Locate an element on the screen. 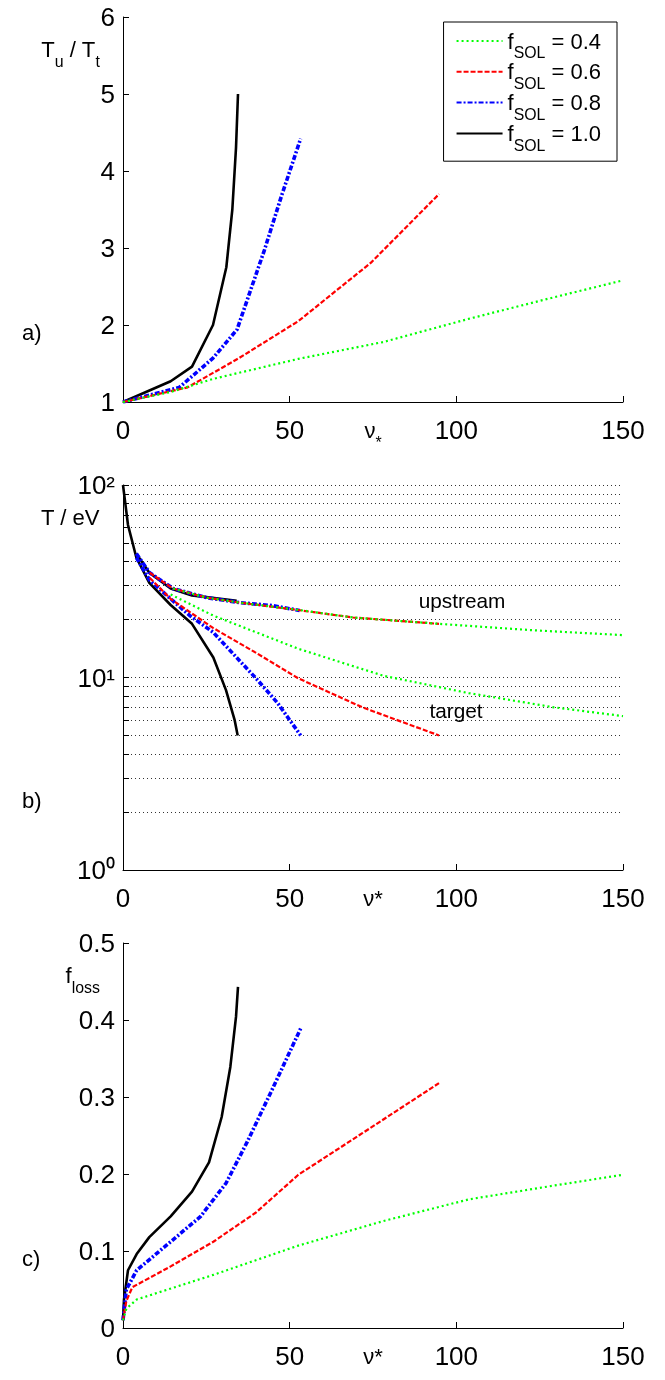  y-tick-label: 1 is located at coordinates (107, 402).